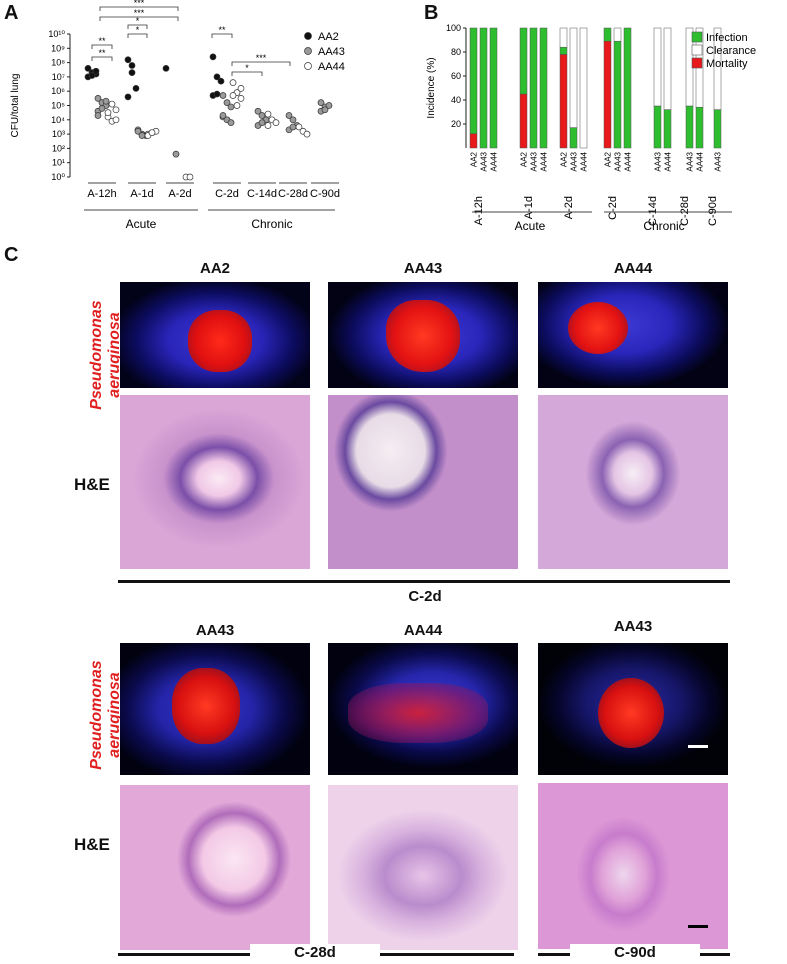 The image size is (787, 964). I want to click on chart-a-y-tick-label: 10³, so click(58, 134).